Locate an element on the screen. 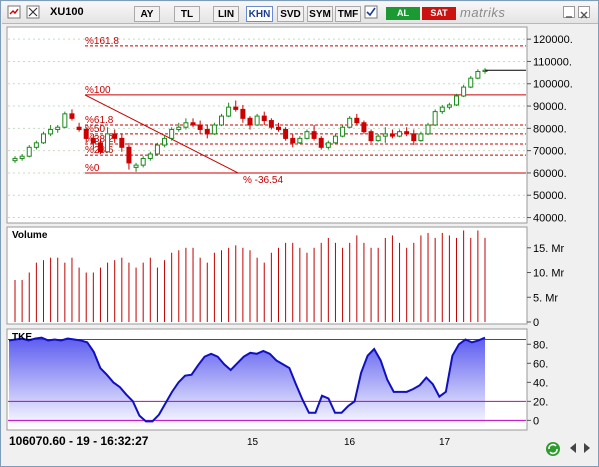 The height and width of the screenshot is (467, 599). button-ay: AY is located at coordinates (147, 14).